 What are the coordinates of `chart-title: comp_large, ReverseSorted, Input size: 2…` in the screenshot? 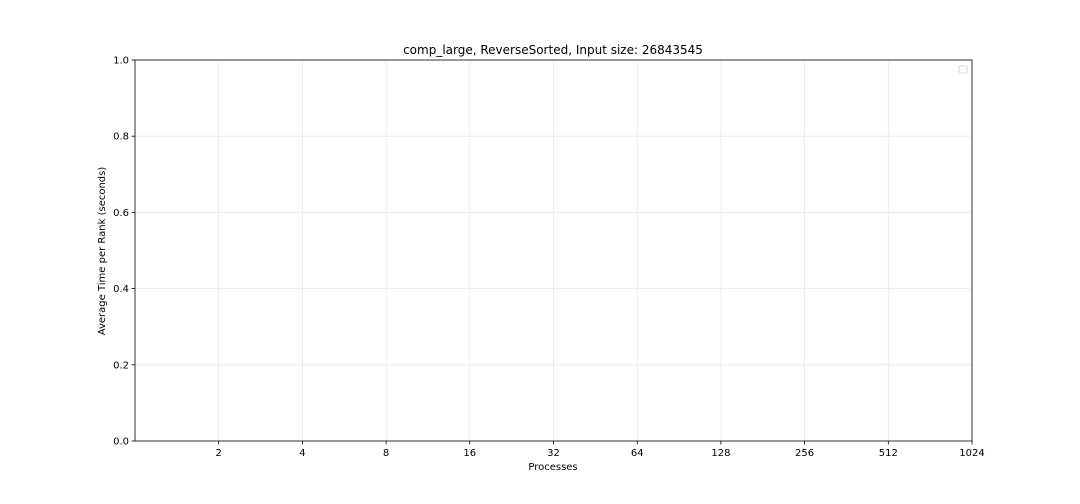 It's located at (553, 50).